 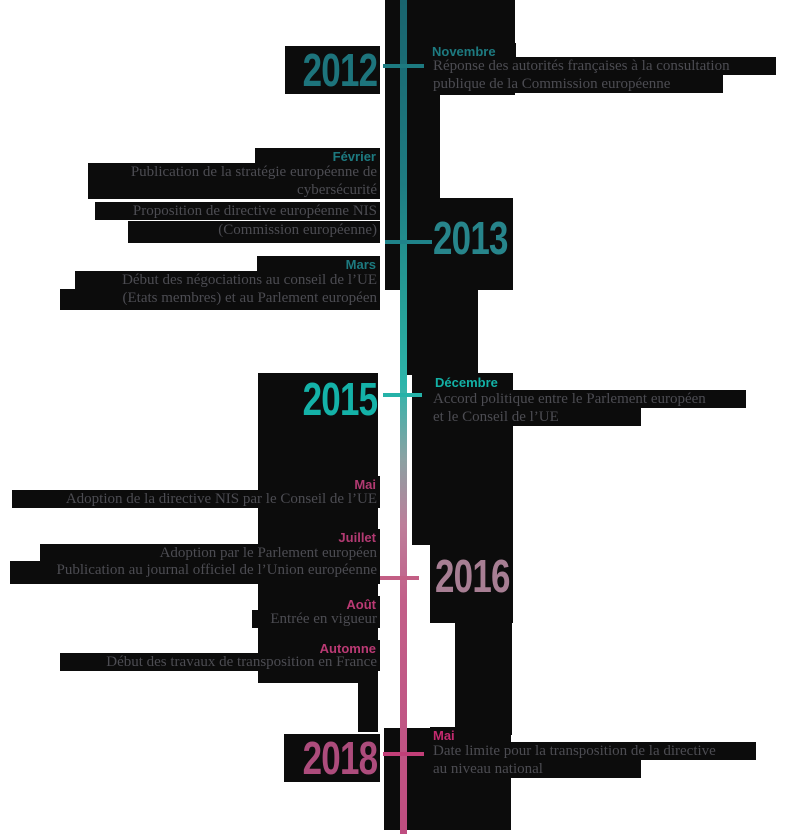 What do you see at coordinates (320, 538) in the screenshot?
I see `month-label-juillet: Juillet` at bounding box center [320, 538].